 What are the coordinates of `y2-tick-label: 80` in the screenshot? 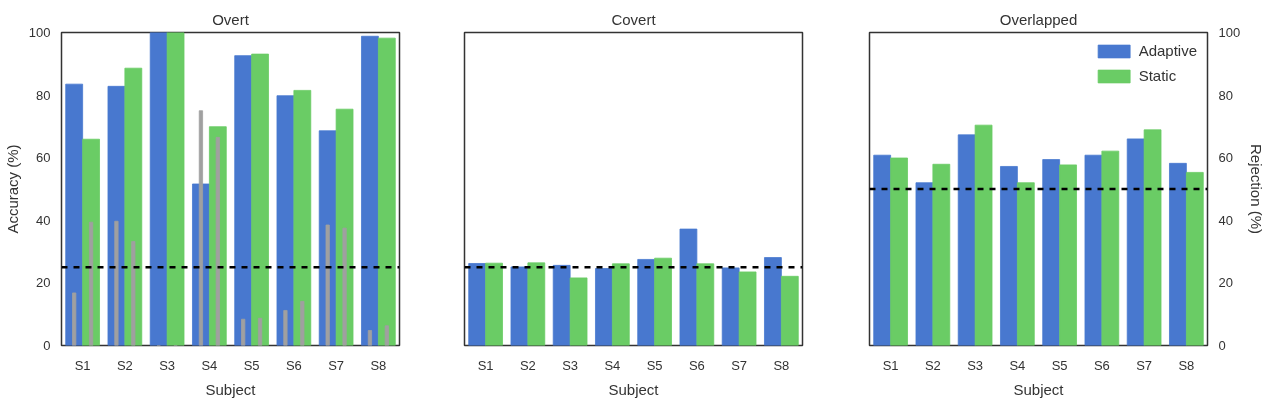 It's located at (1225, 95).